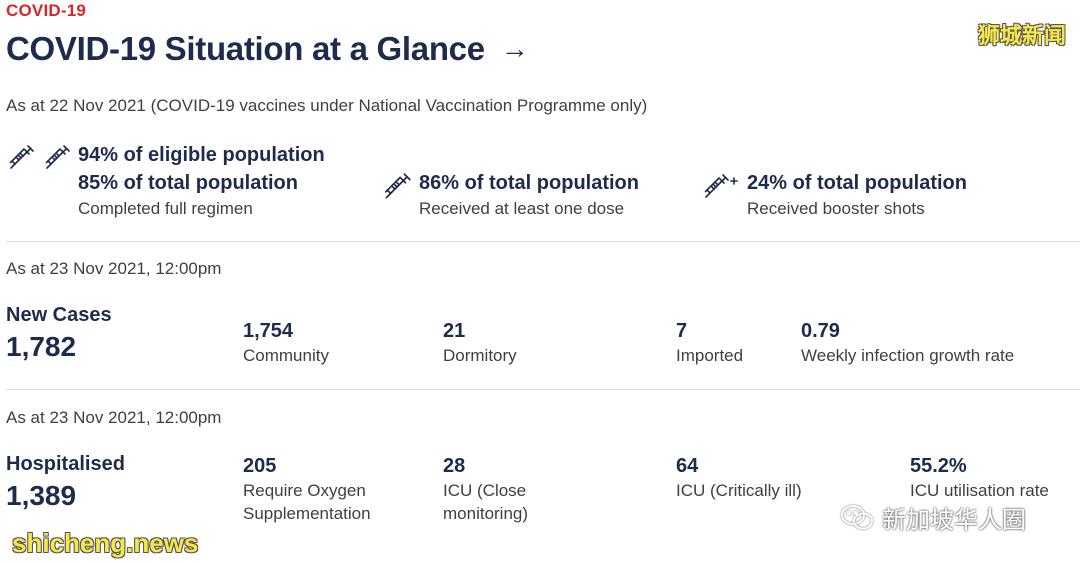 The image size is (1080, 562). Describe the element at coordinates (1021, 35) in the screenshot. I see `watermark-top-right: 狮城新闻` at that location.